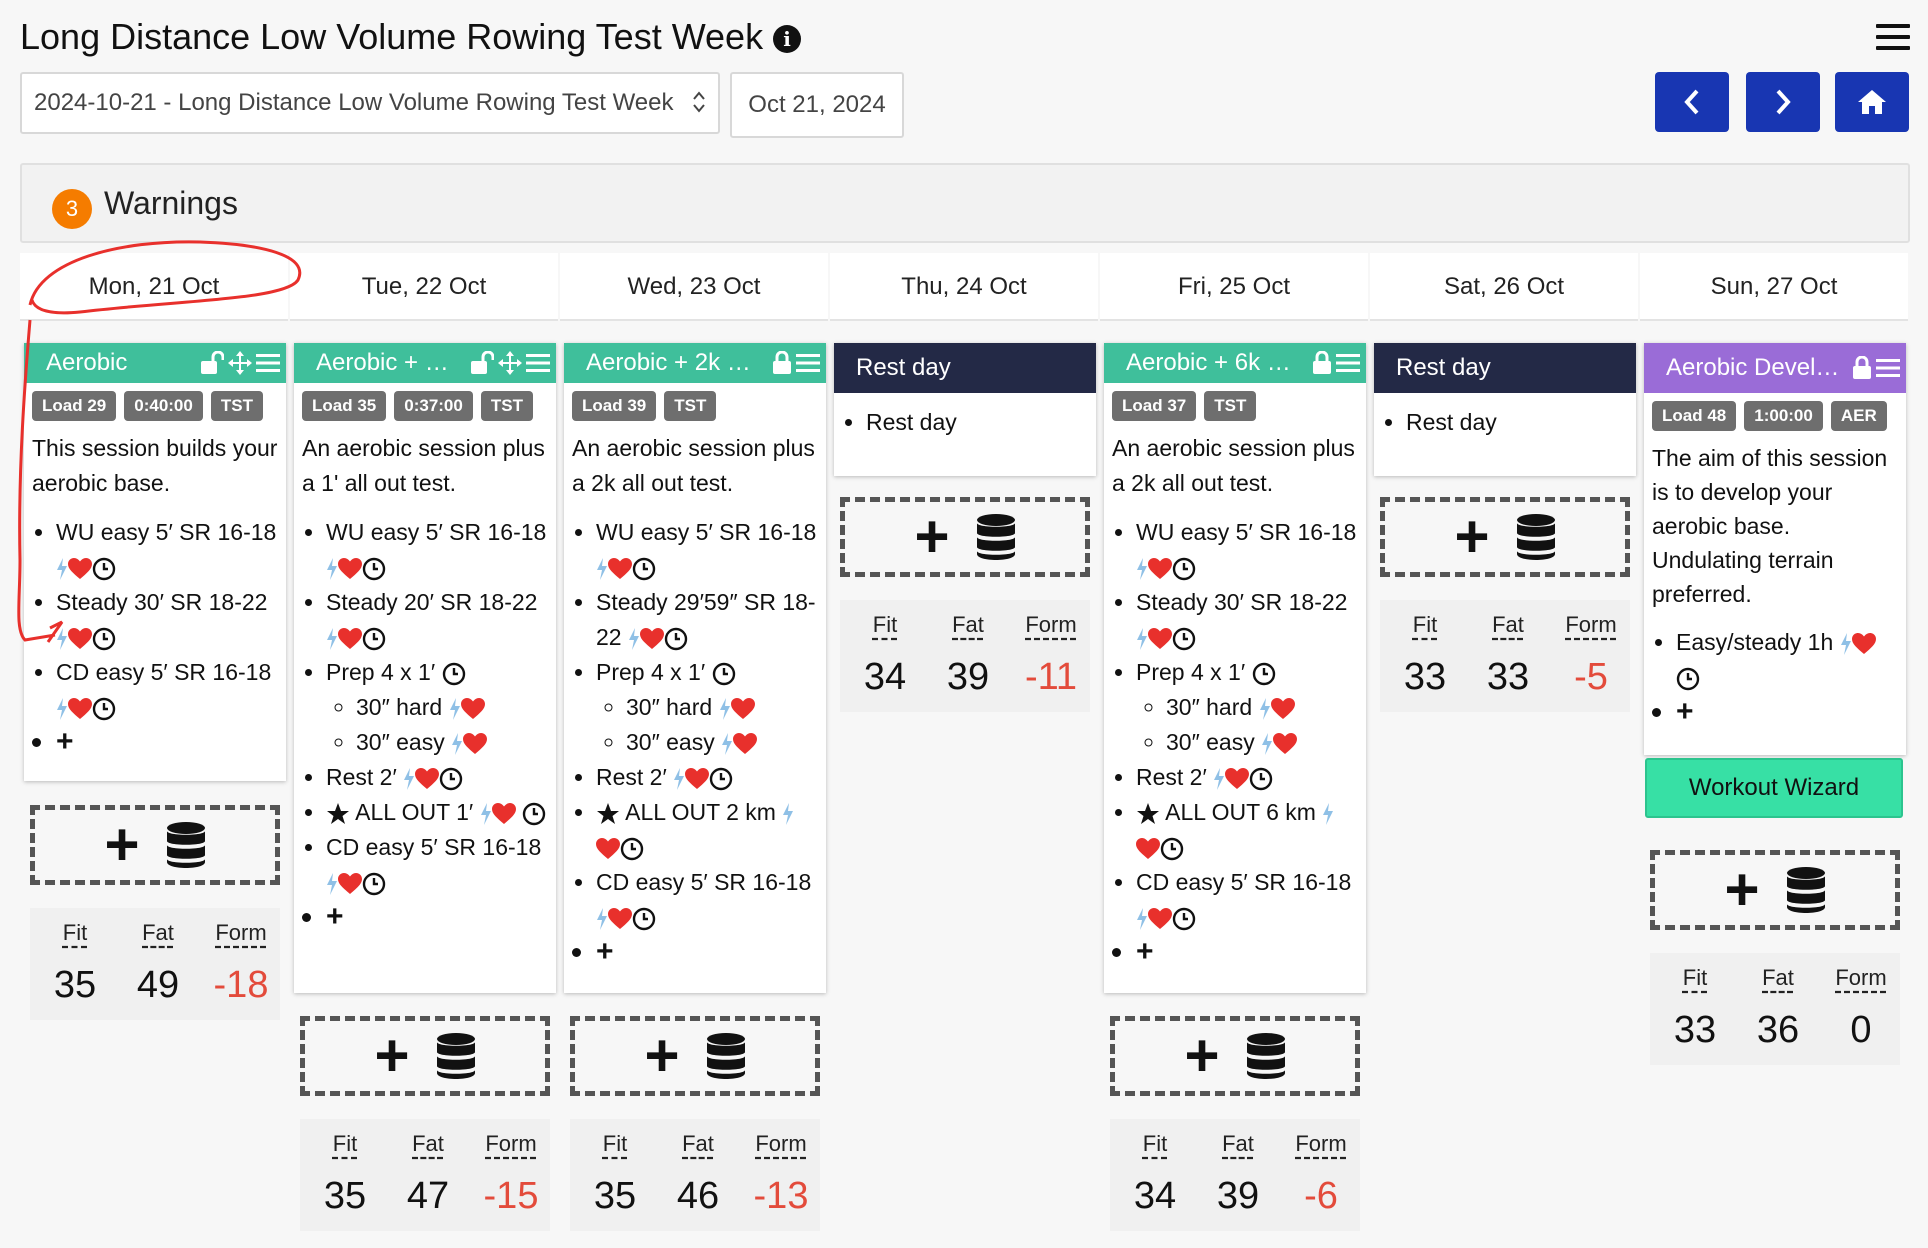 This screenshot has height=1248, width=1928. I want to click on step-item: Steady 29′59″ SR 18-22, so click(711, 620).